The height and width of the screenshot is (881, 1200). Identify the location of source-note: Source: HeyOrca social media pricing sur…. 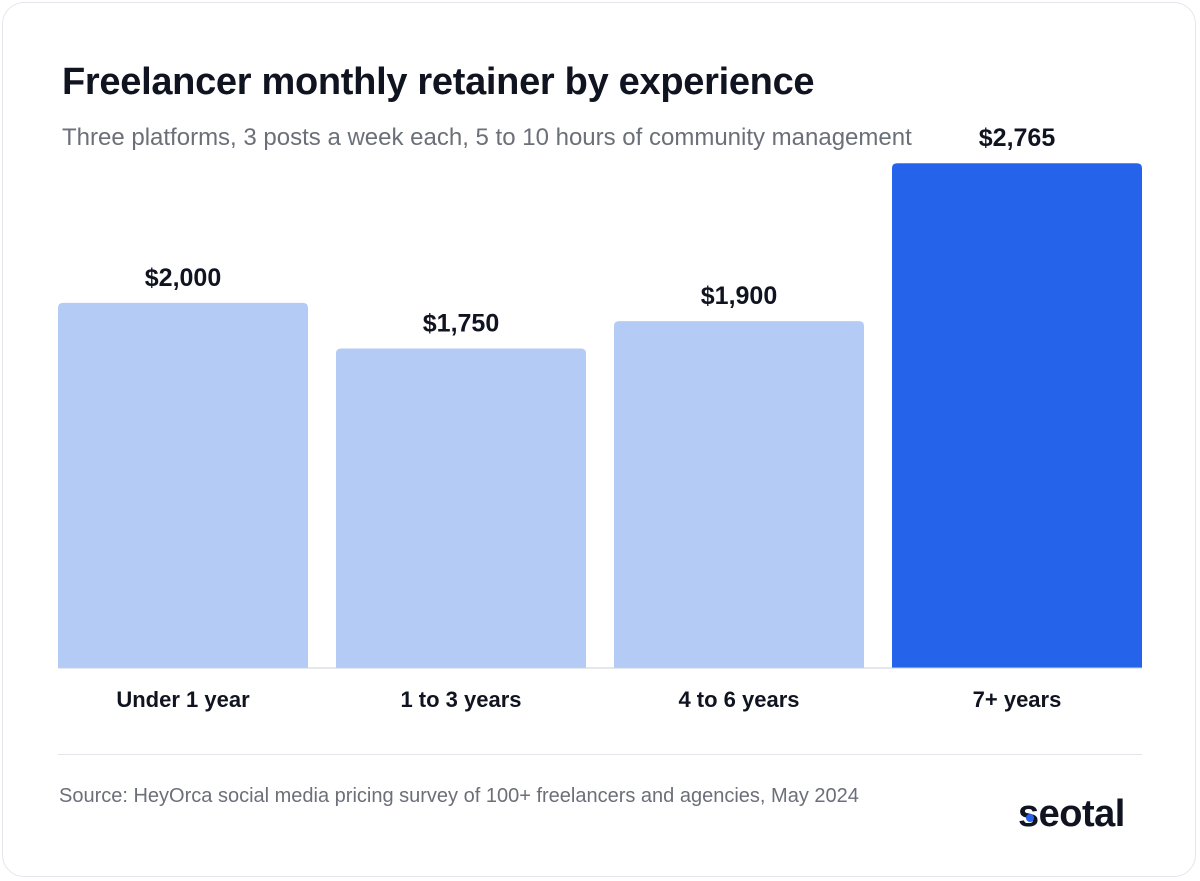
(459, 796).